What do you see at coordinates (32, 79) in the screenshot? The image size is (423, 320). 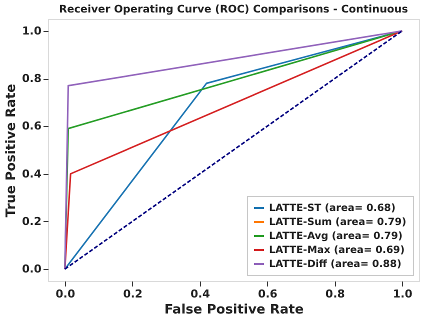 I see `y-tick-label: 0.8` at bounding box center [32, 79].